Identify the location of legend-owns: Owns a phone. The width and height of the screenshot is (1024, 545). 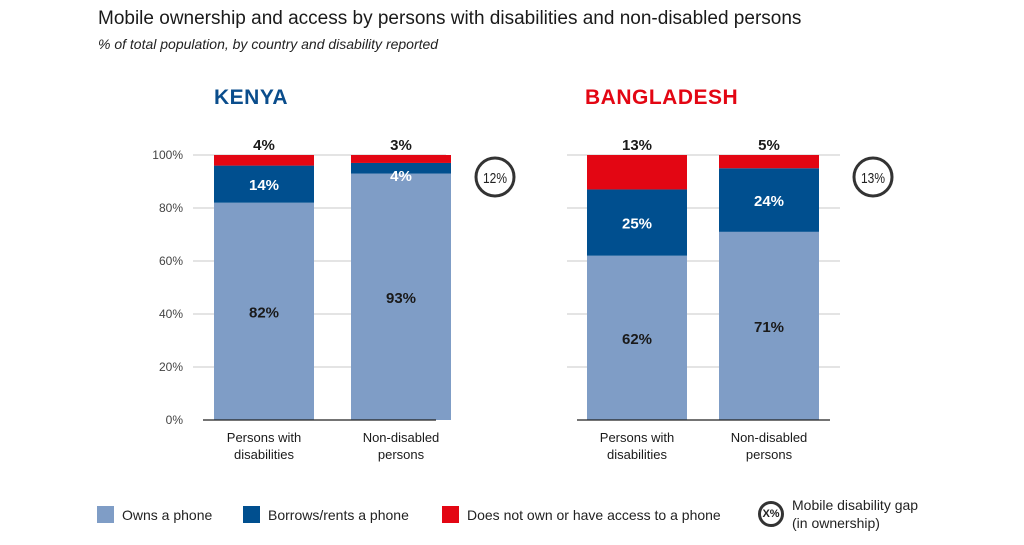
(154, 514).